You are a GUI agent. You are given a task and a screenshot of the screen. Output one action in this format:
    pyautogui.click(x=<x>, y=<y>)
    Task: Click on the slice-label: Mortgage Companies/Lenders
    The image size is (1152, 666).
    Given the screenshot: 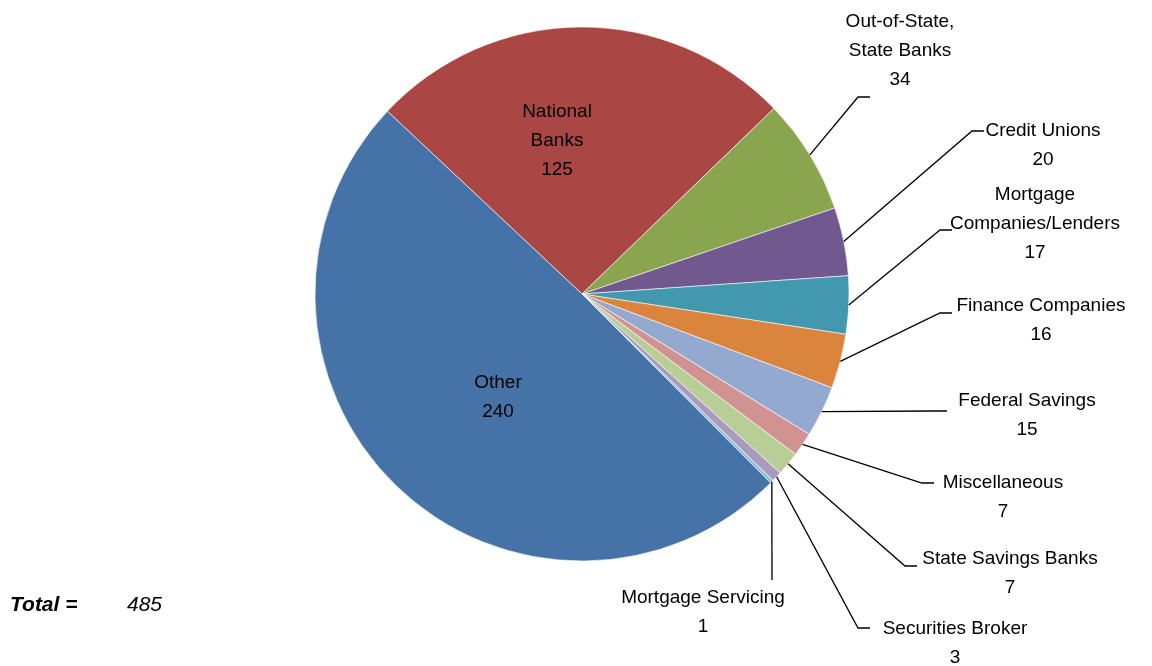 What is the action you would take?
    pyautogui.click(x=1035, y=208)
    